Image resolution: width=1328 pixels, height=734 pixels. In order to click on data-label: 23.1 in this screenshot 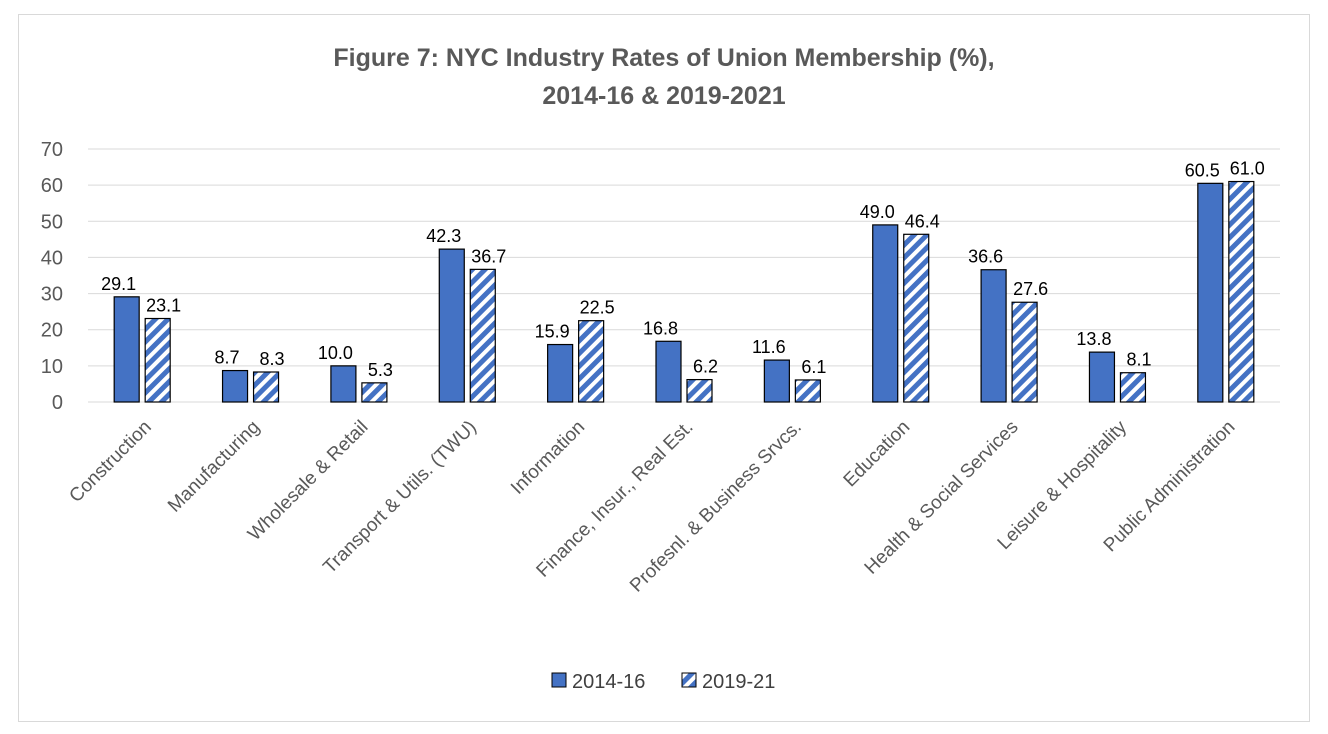, I will do `click(163, 306)`.